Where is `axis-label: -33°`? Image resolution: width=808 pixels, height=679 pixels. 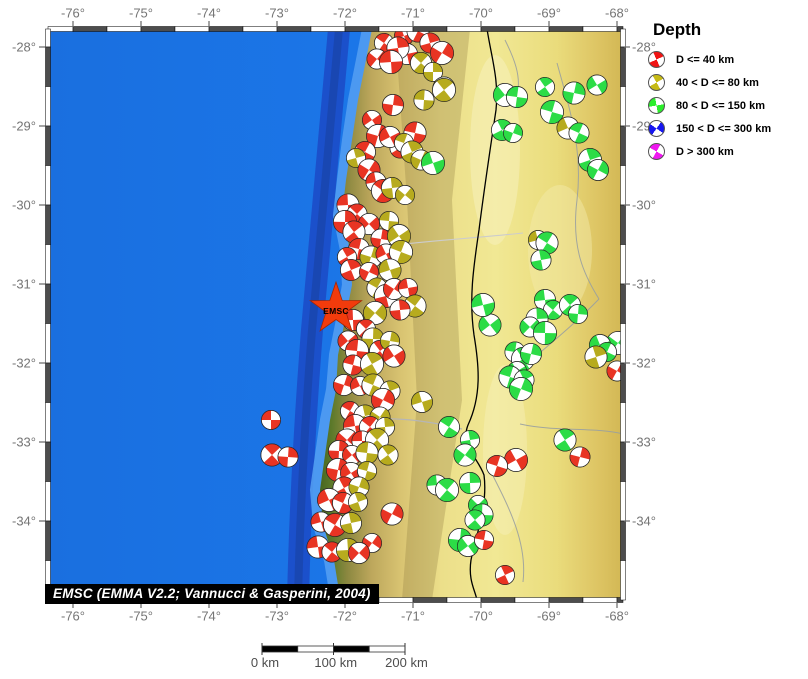 axis-label: -33° is located at coordinates (24, 442).